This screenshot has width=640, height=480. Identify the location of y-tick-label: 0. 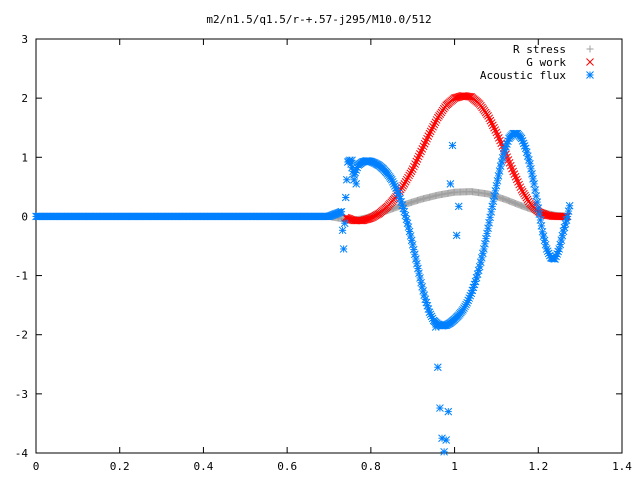
(24, 216).